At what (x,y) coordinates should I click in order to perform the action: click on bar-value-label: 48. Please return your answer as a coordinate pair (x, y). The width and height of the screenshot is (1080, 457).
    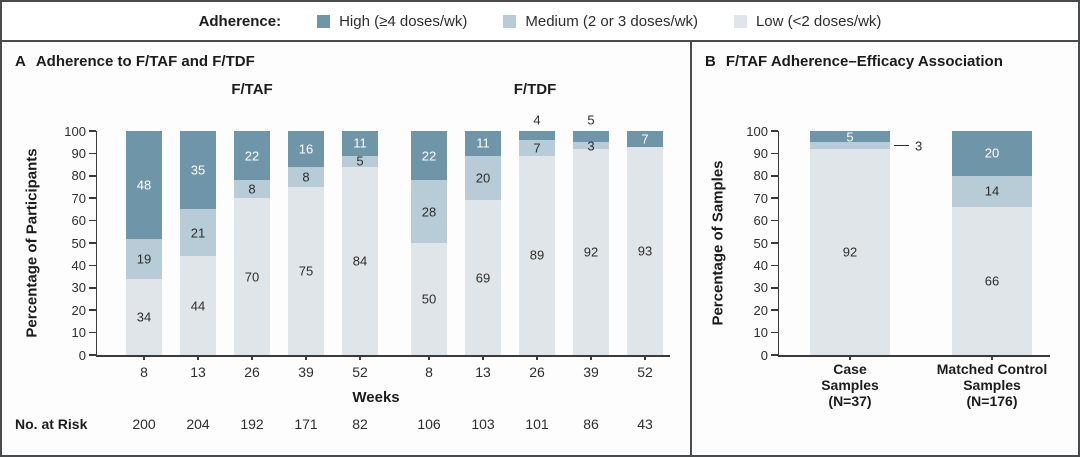
    Looking at the image, I should click on (144, 185).